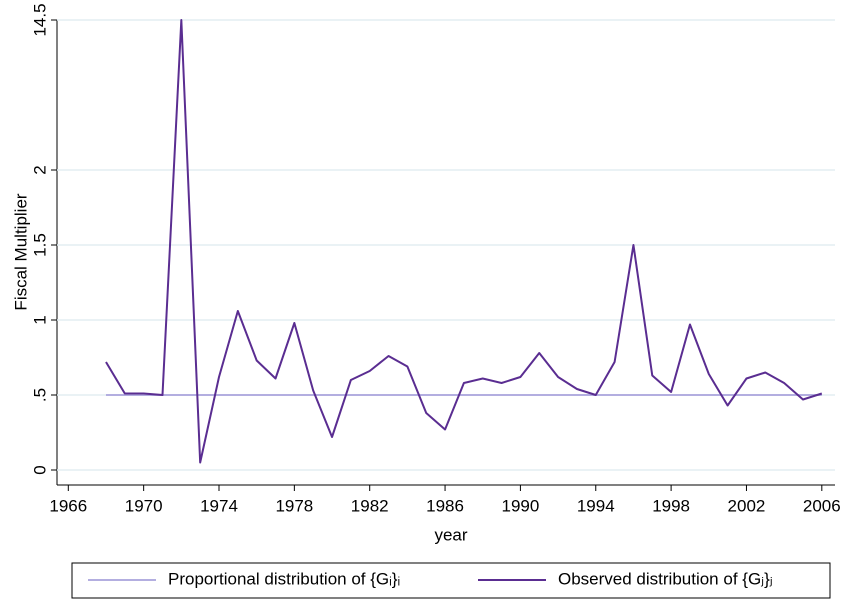 This screenshot has height=603, width=848. I want to click on x-tick-label: 1966, so click(68, 505).